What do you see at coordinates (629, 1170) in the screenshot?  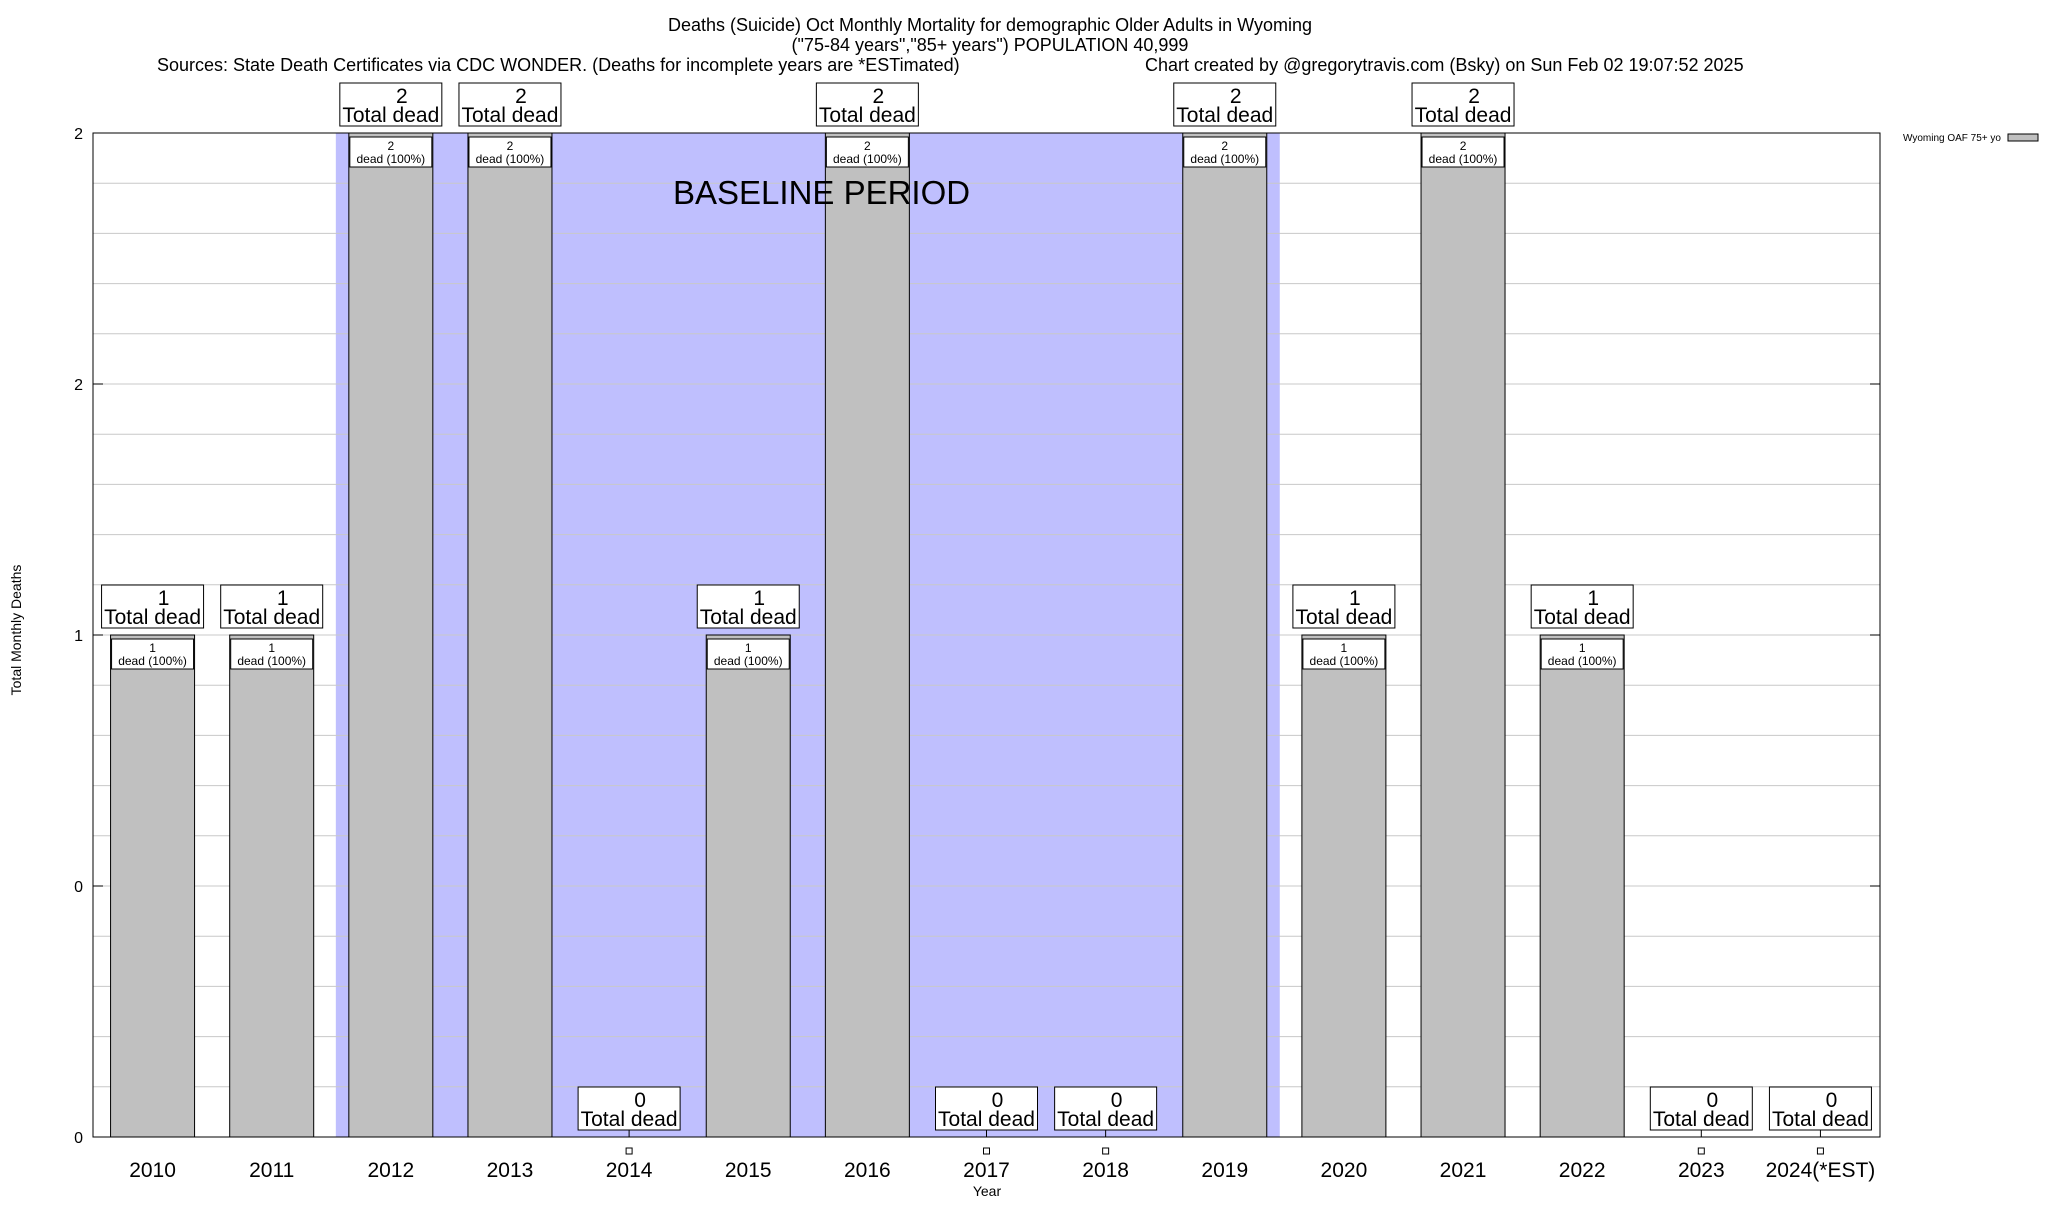 I see `x-tick-label: 2014` at bounding box center [629, 1170].